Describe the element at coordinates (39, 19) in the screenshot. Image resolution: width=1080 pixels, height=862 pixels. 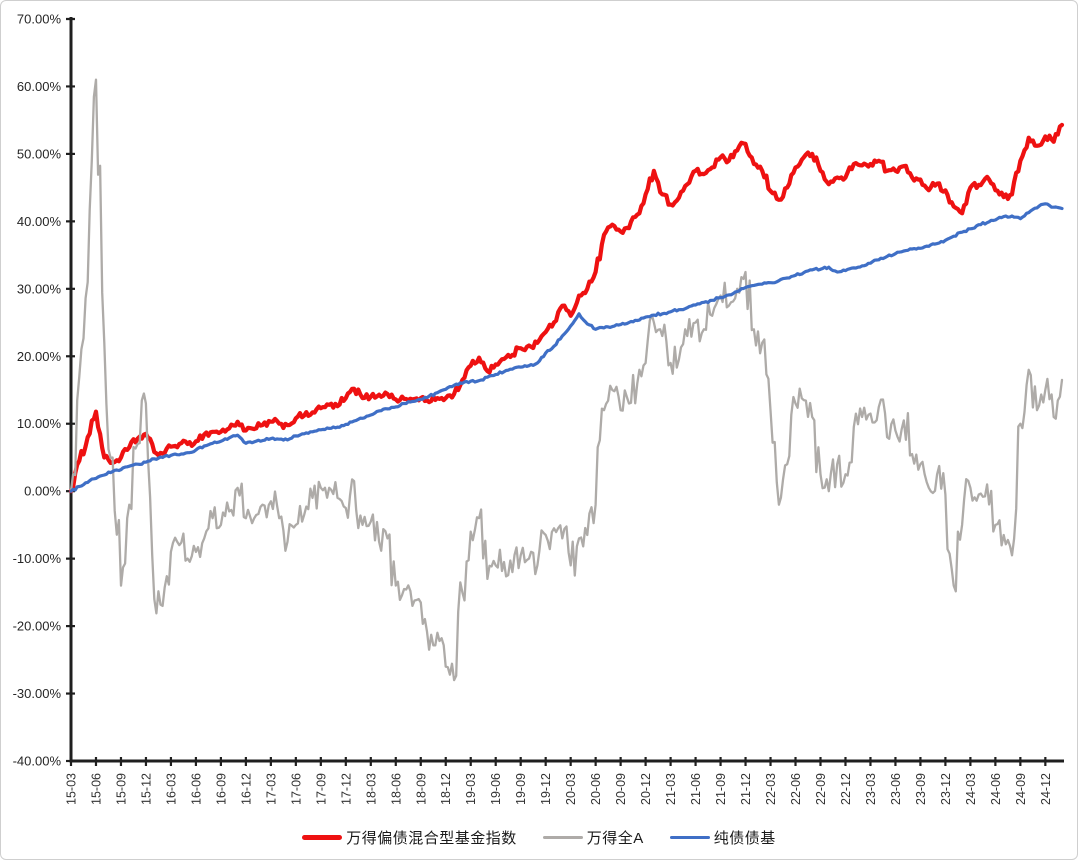
I see `y-tick-label: 70.00%` at that location.